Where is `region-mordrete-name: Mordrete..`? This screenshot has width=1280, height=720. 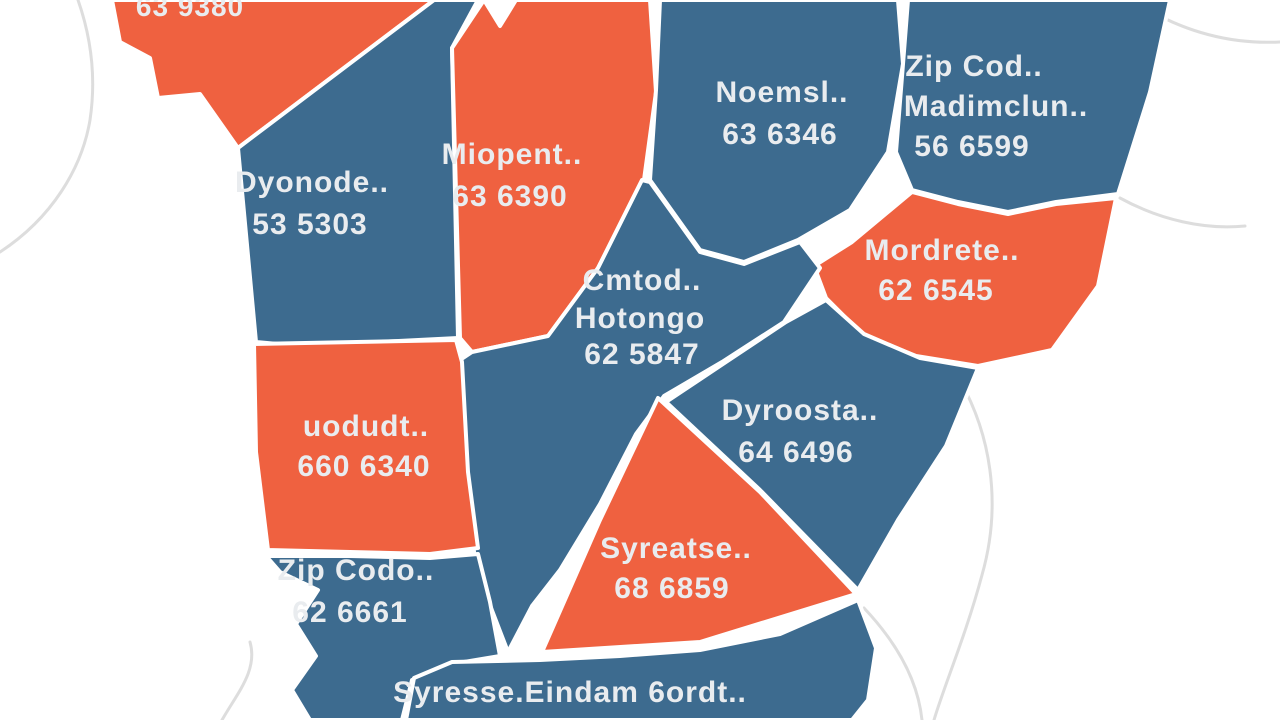
region-mordrete-name: Mordrete.. is located at coordinates (941, 250).